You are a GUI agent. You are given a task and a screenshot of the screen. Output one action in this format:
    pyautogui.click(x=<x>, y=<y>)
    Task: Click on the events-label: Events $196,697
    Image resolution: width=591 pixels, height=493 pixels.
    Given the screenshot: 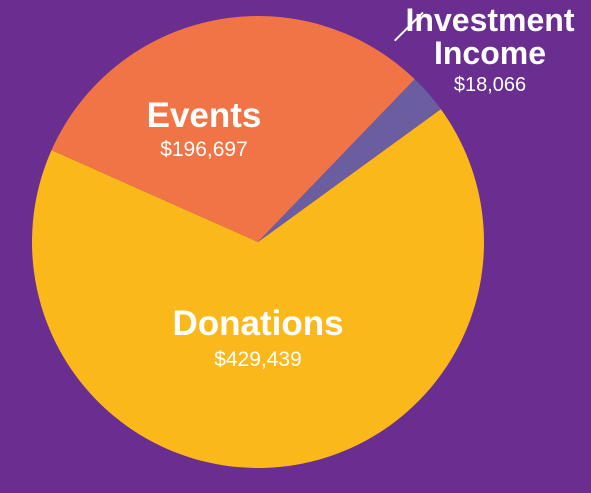 What is the action you would take?
    pyautogui.click(x=204, y=128)
    